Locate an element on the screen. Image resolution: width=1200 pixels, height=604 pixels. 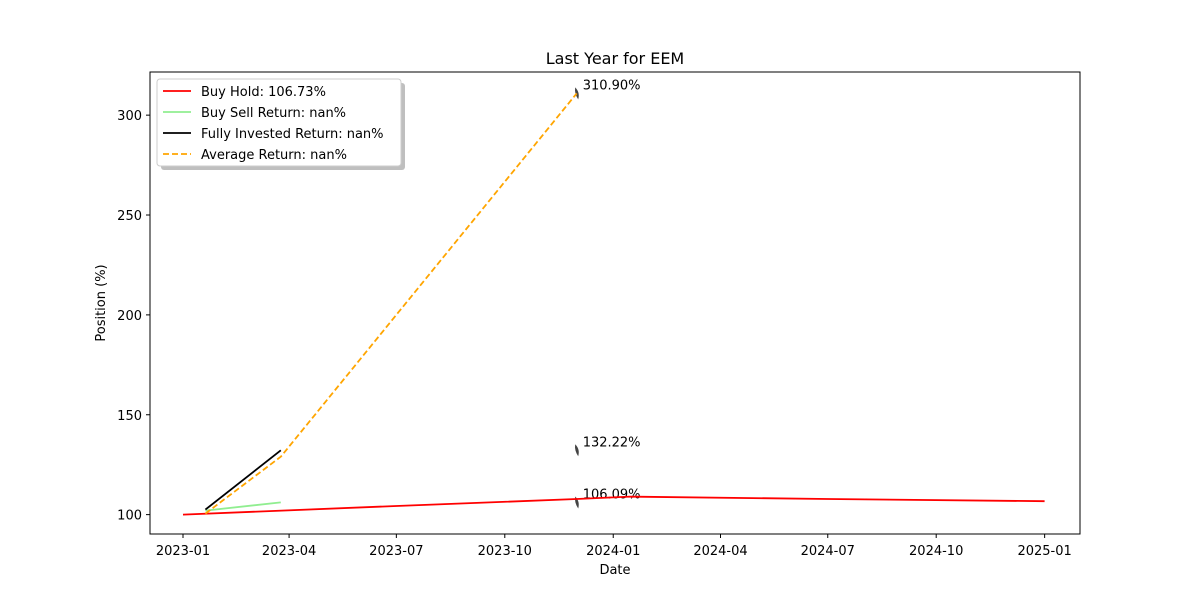
legend-label: Average Return: nan% is located at coordinates (274, 155).